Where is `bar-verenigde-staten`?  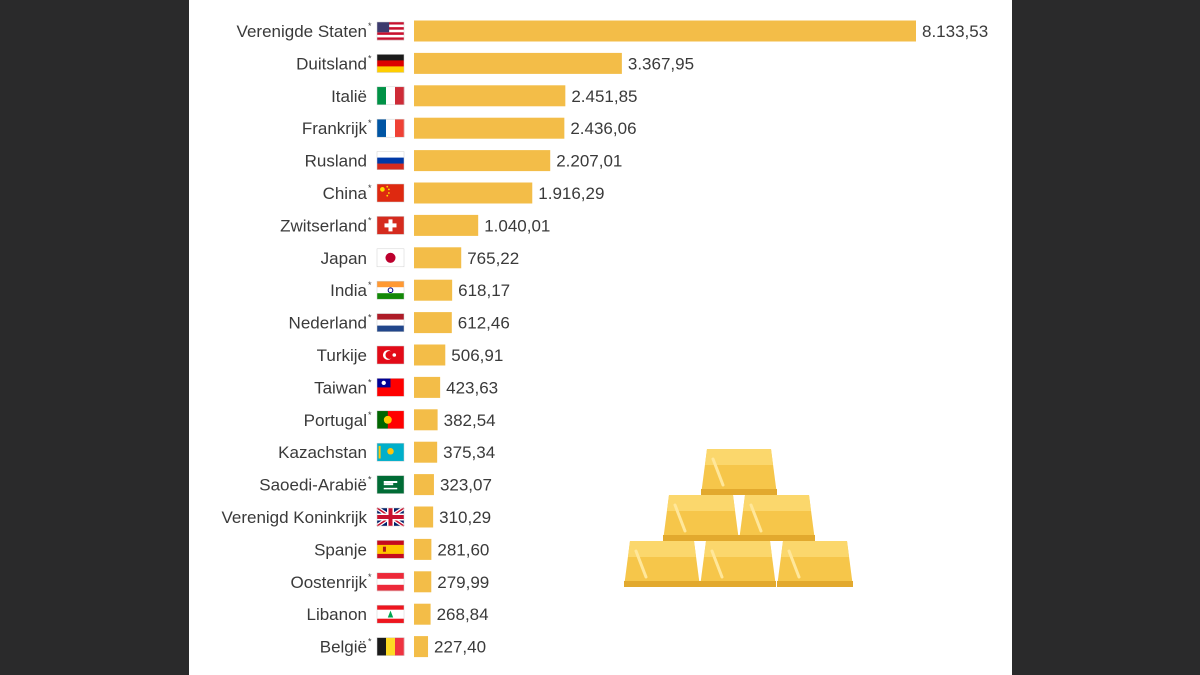
bar-verenigde-staten is located at coordinates (665, 31).